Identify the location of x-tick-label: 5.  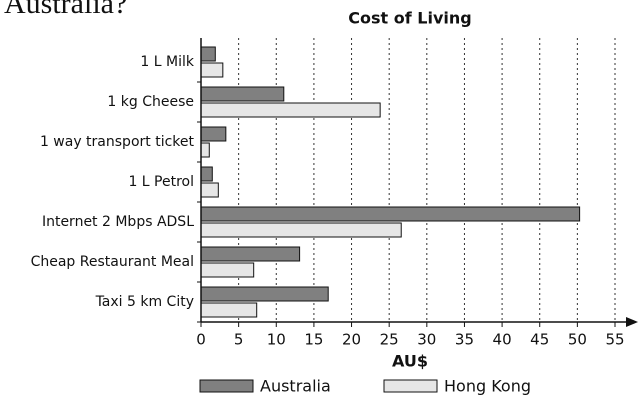
(239, 340).